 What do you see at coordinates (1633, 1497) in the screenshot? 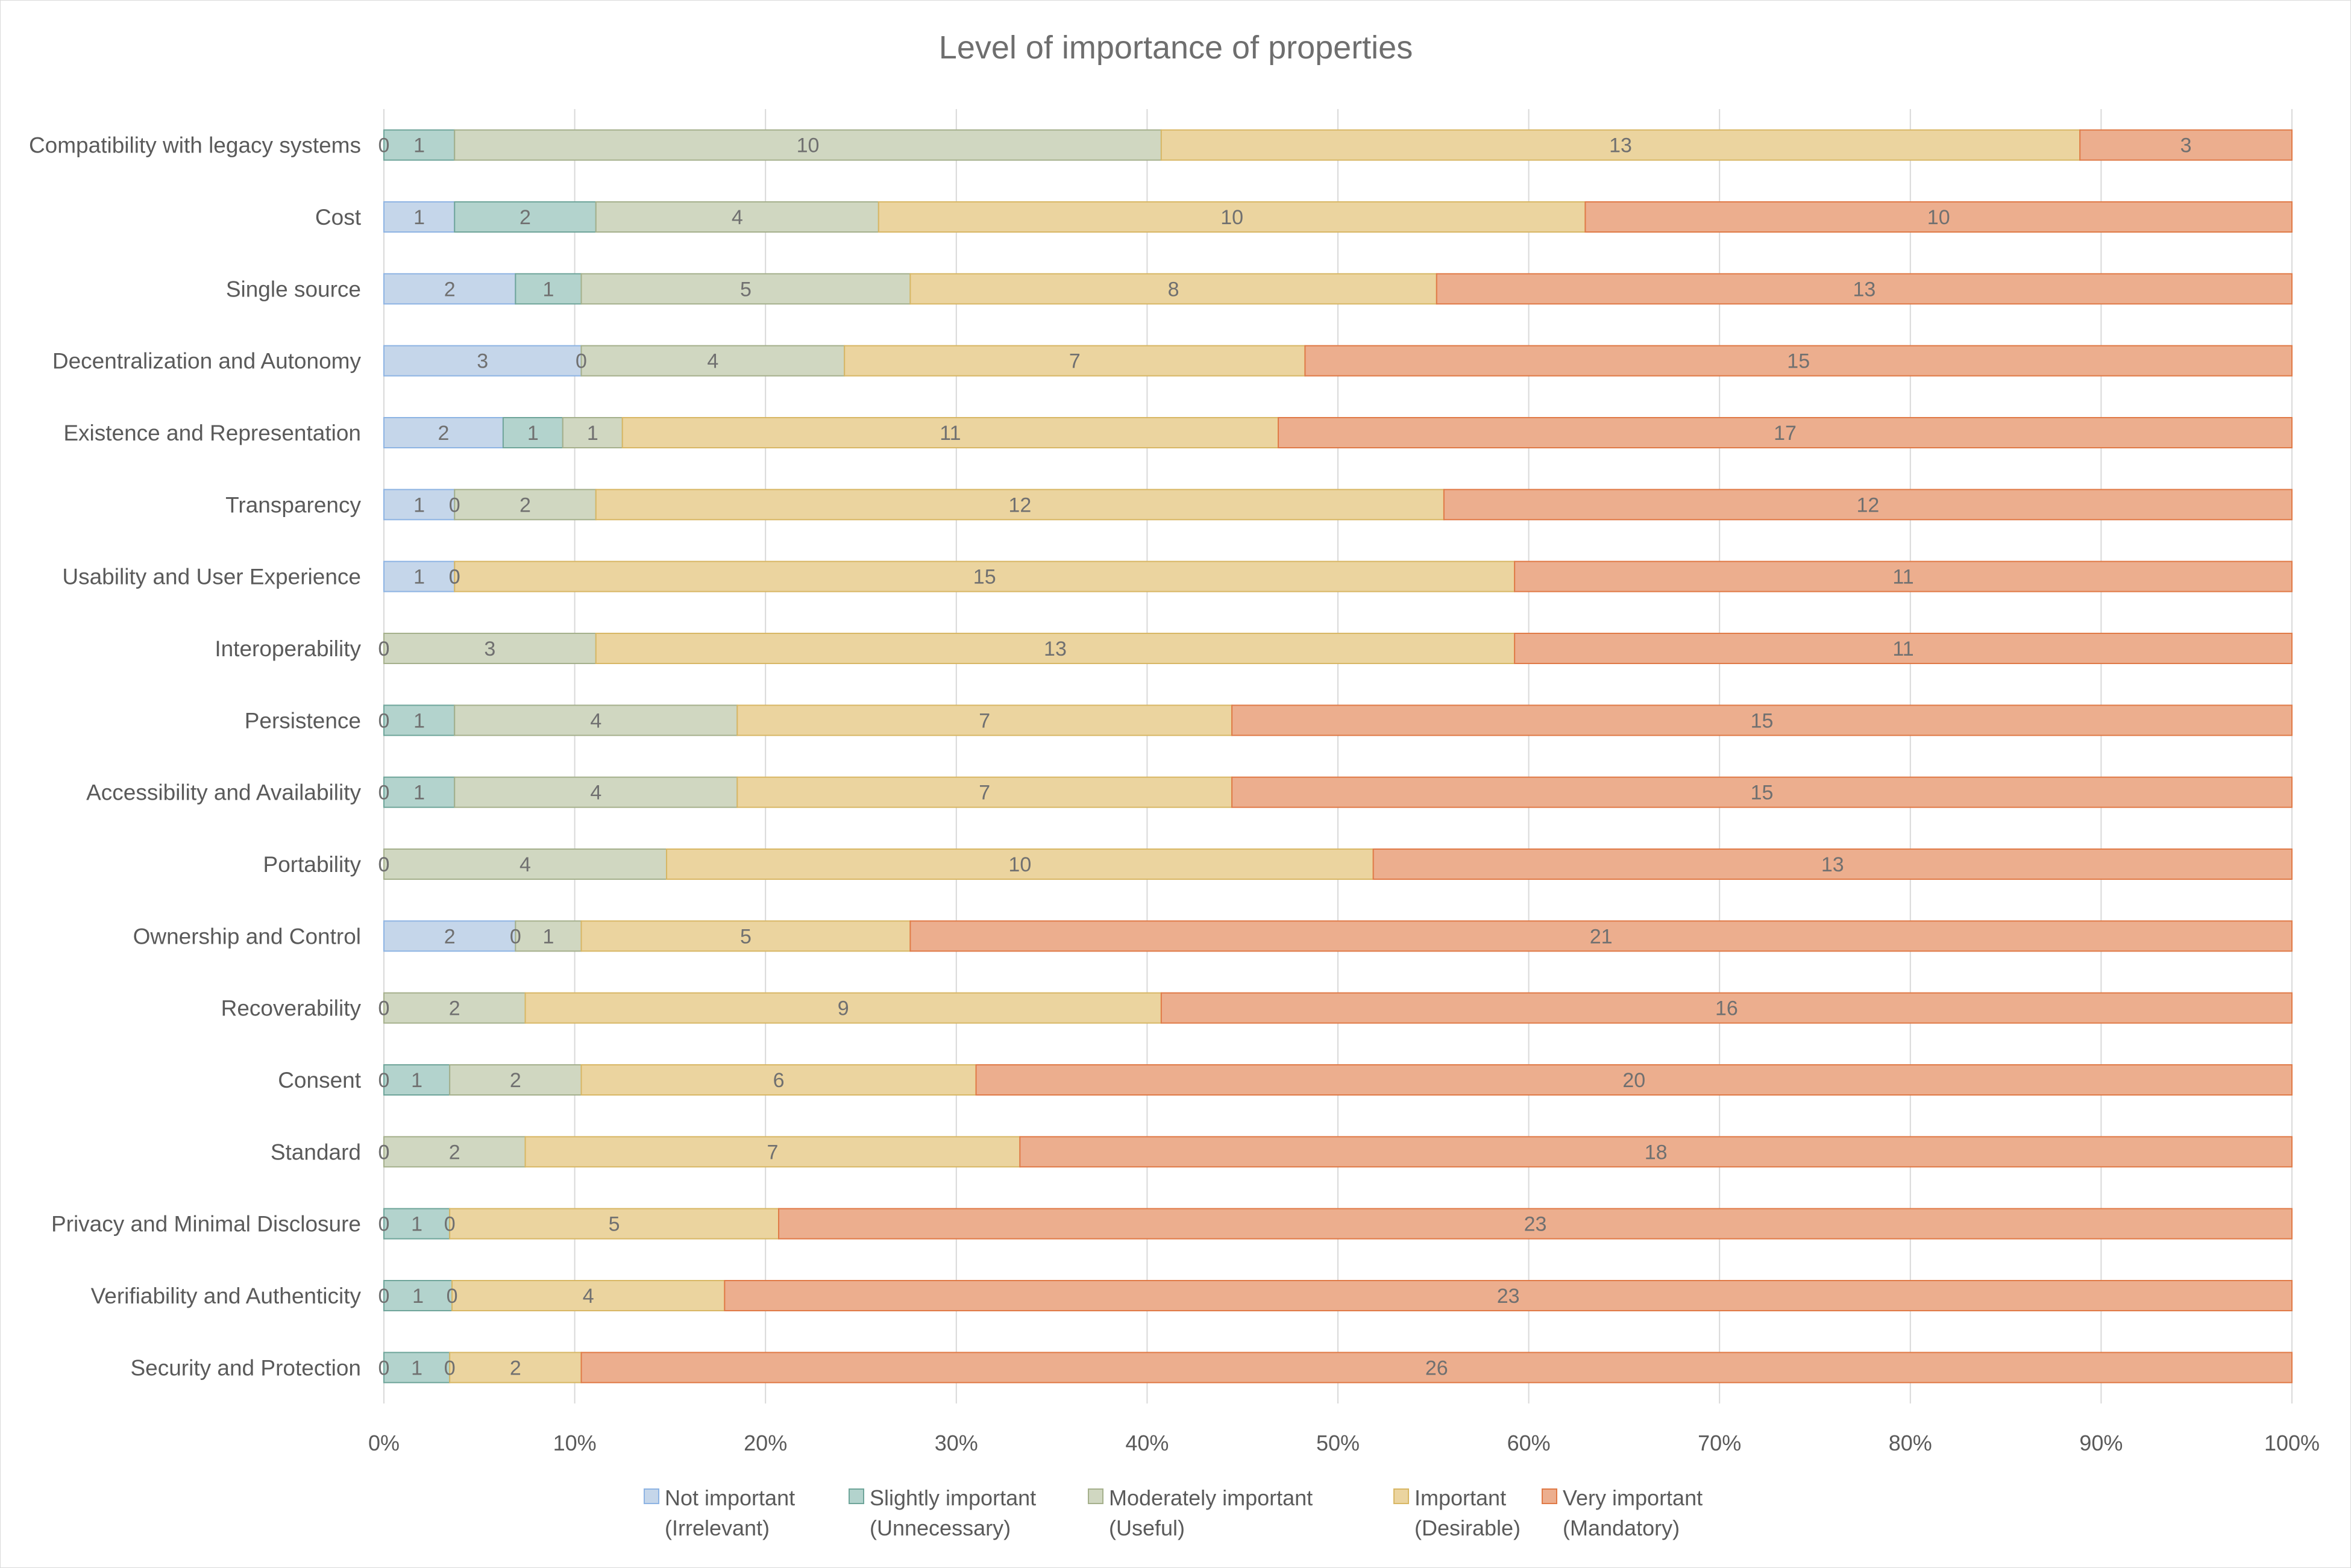
I see `legend-label: Very important` at bounding box center [1633, 1497].